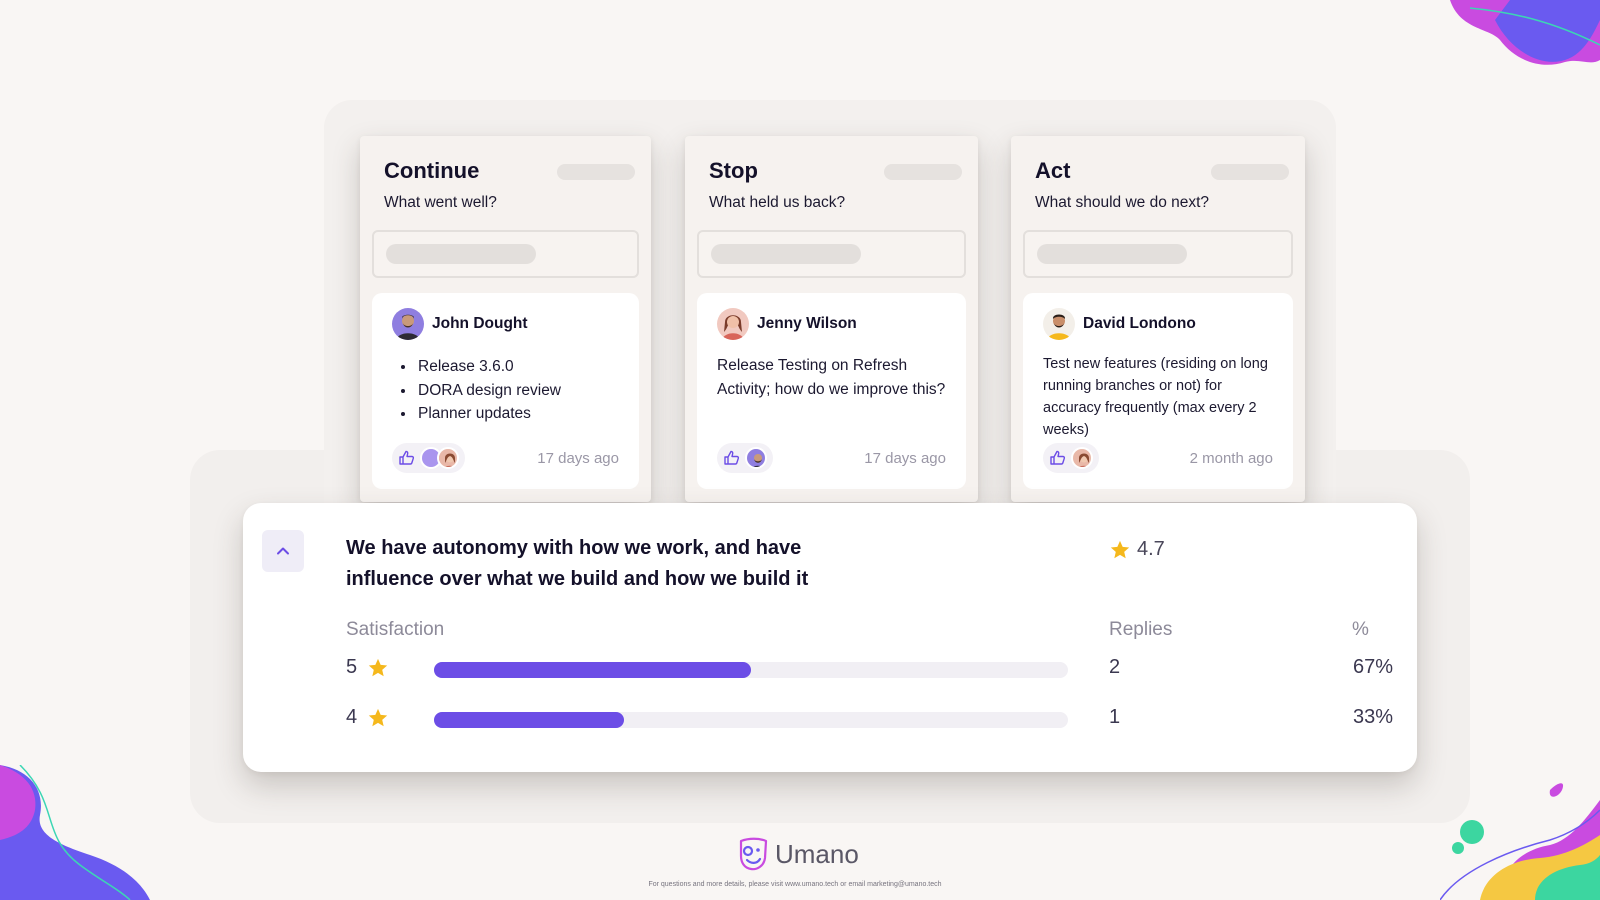  I want to click on list-item: Release 3.6.0, so click(488, 367).